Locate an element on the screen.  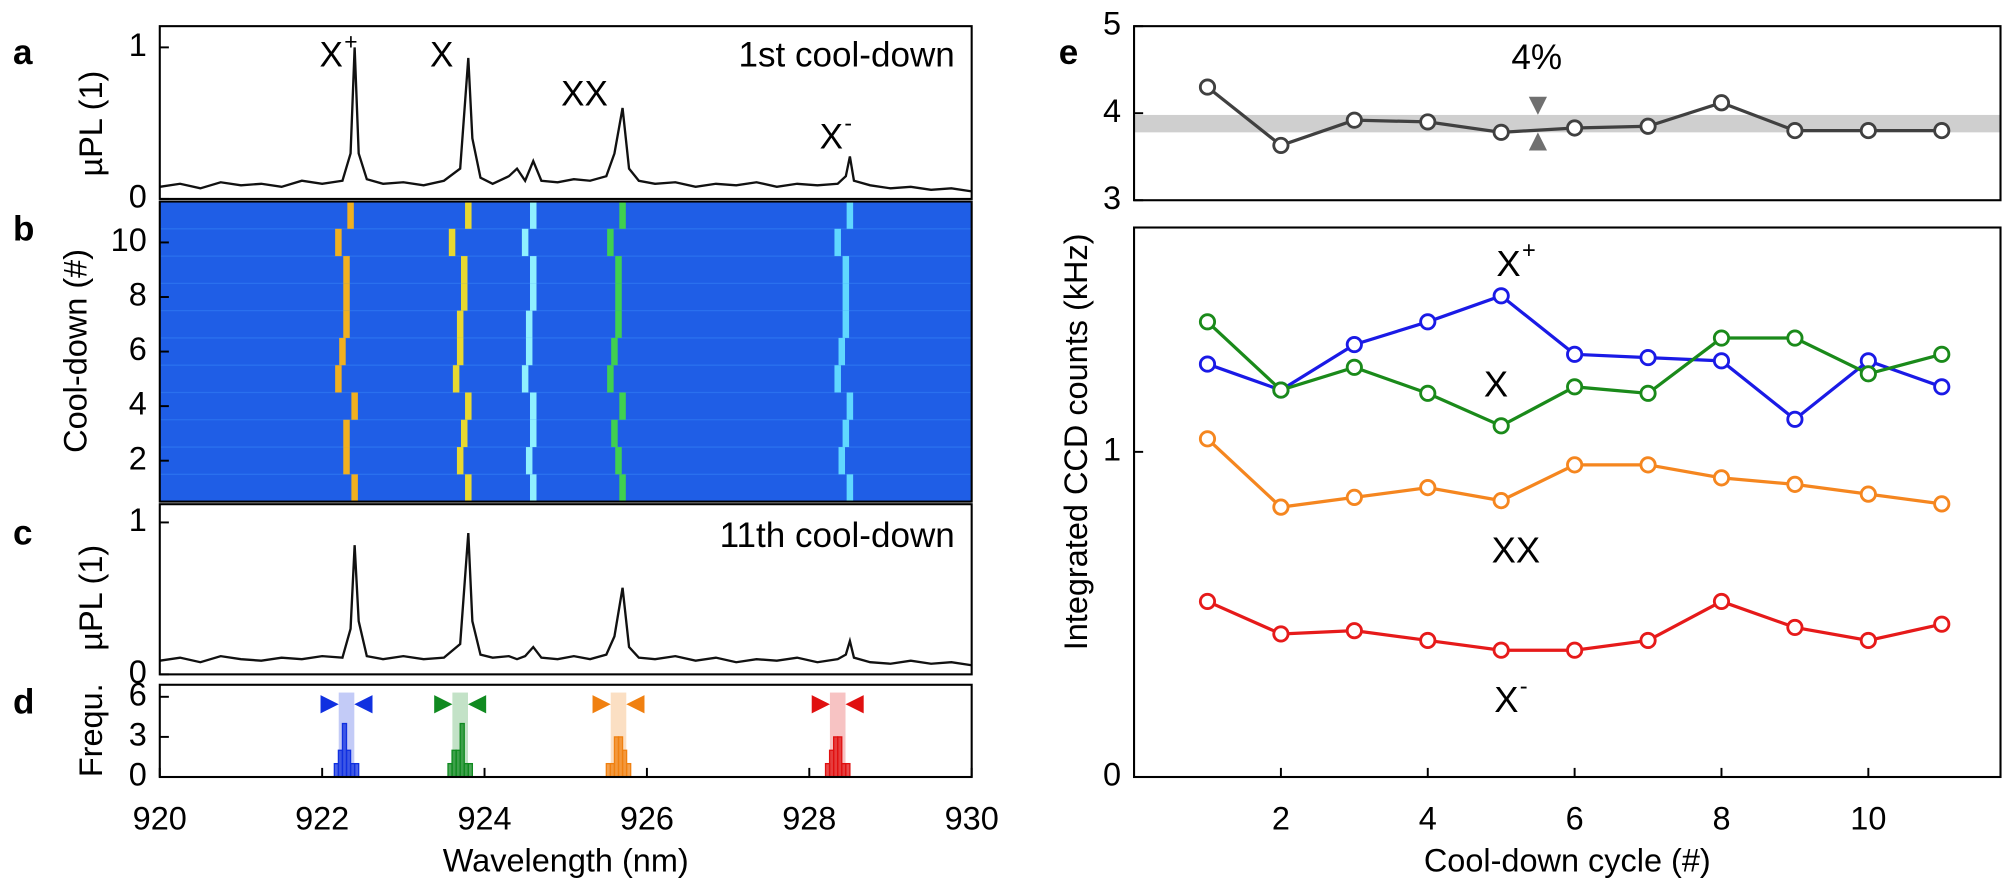
x-tick-label: 4 is located at coordinates (1428, 819).